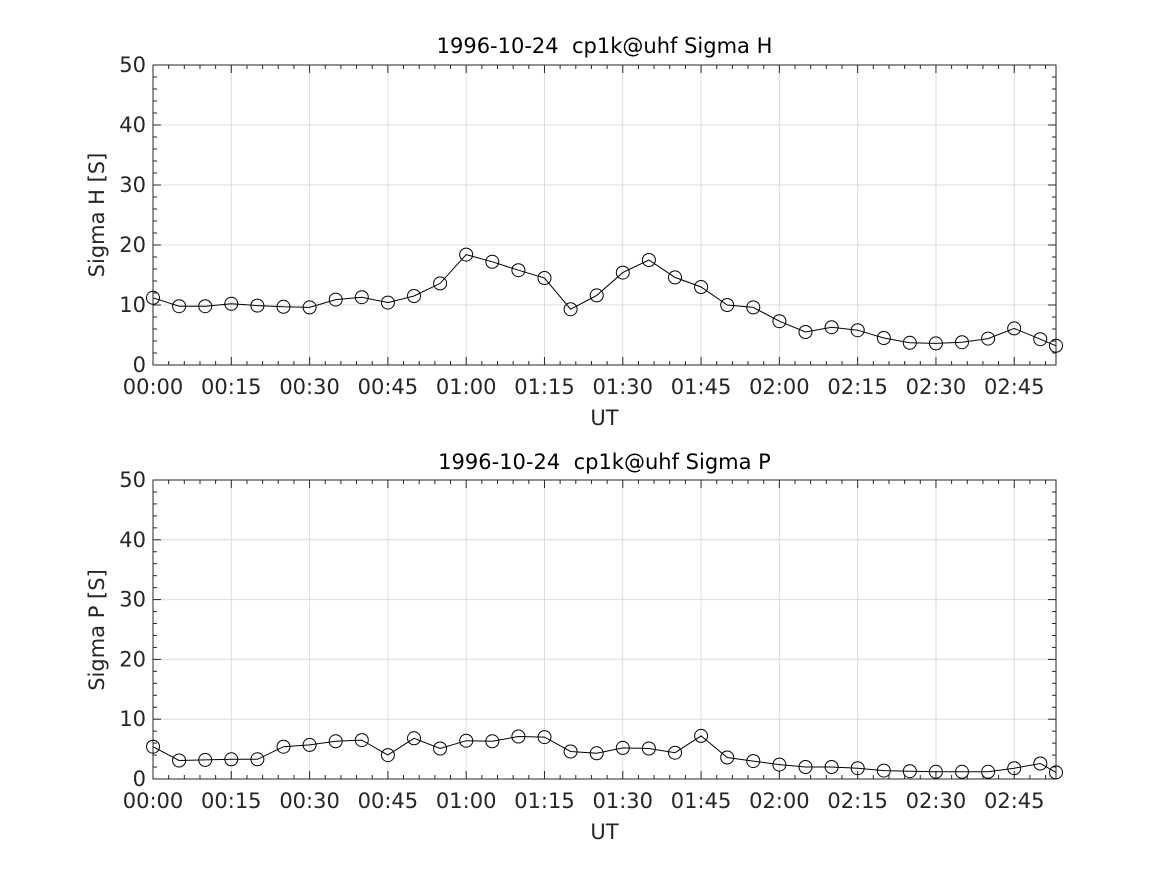  Describe the element at coordinates (153, 801) in the screenshot. I see `sigma-p-x-tick-label: 00:00` at that location.